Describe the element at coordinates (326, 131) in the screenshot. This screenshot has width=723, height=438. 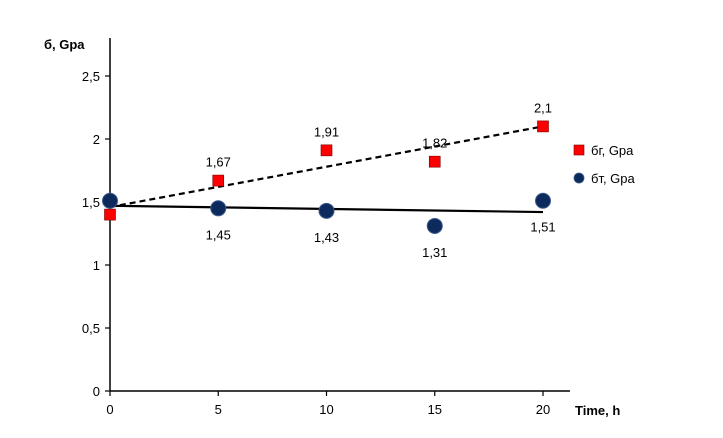
I see `data-label-sigma-g: 1,91` at that location.